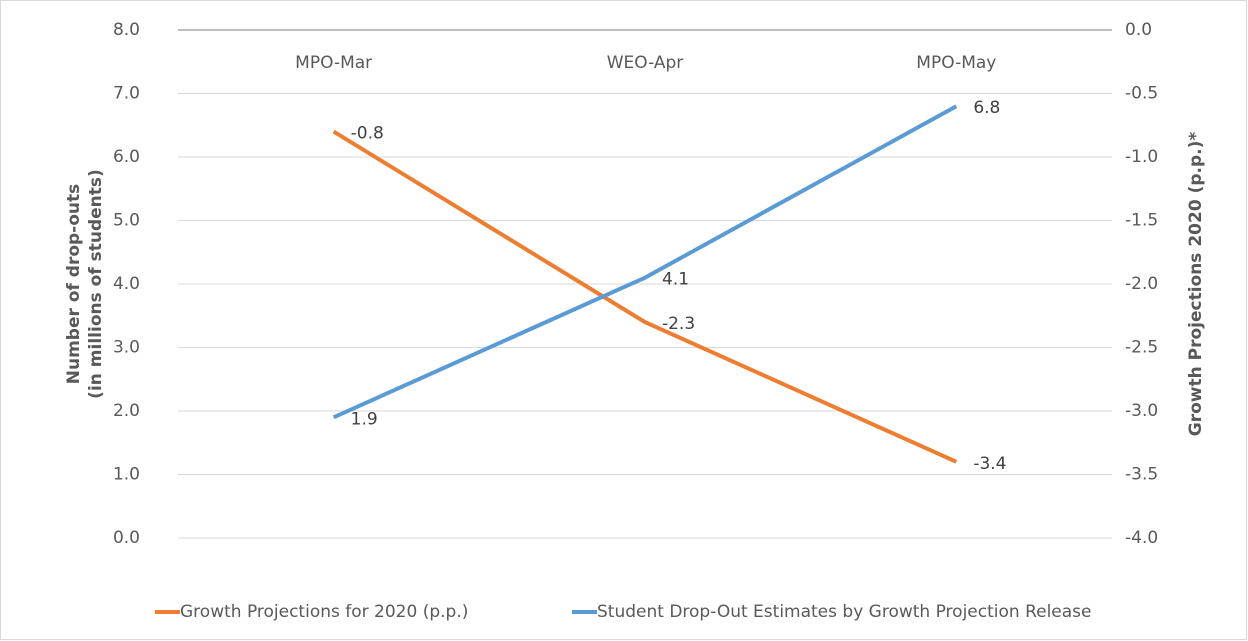  I want to click on y-tick-label: 5.0, so click(126, 221).